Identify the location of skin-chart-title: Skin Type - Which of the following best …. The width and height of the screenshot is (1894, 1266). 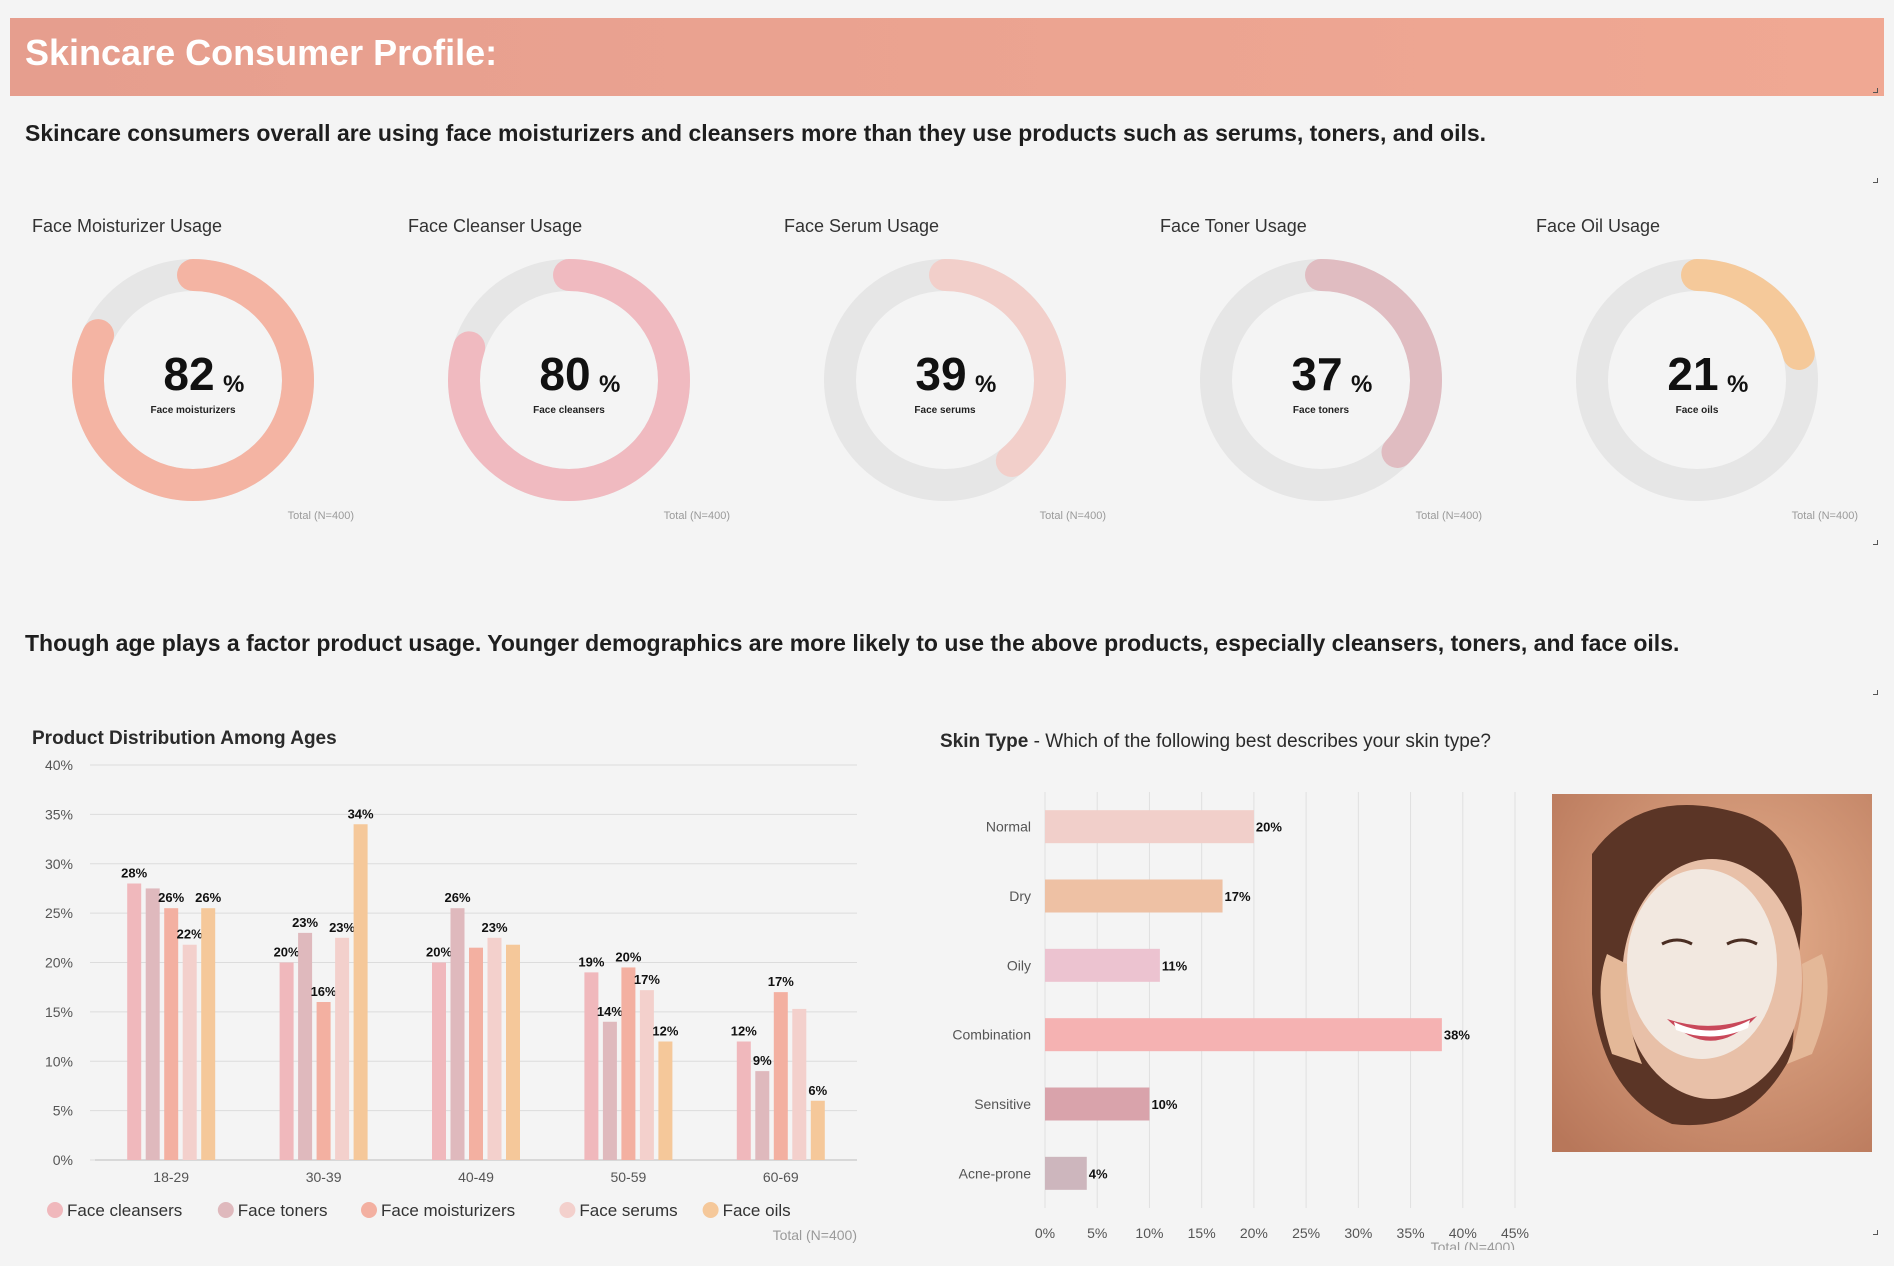
(1220, 742).